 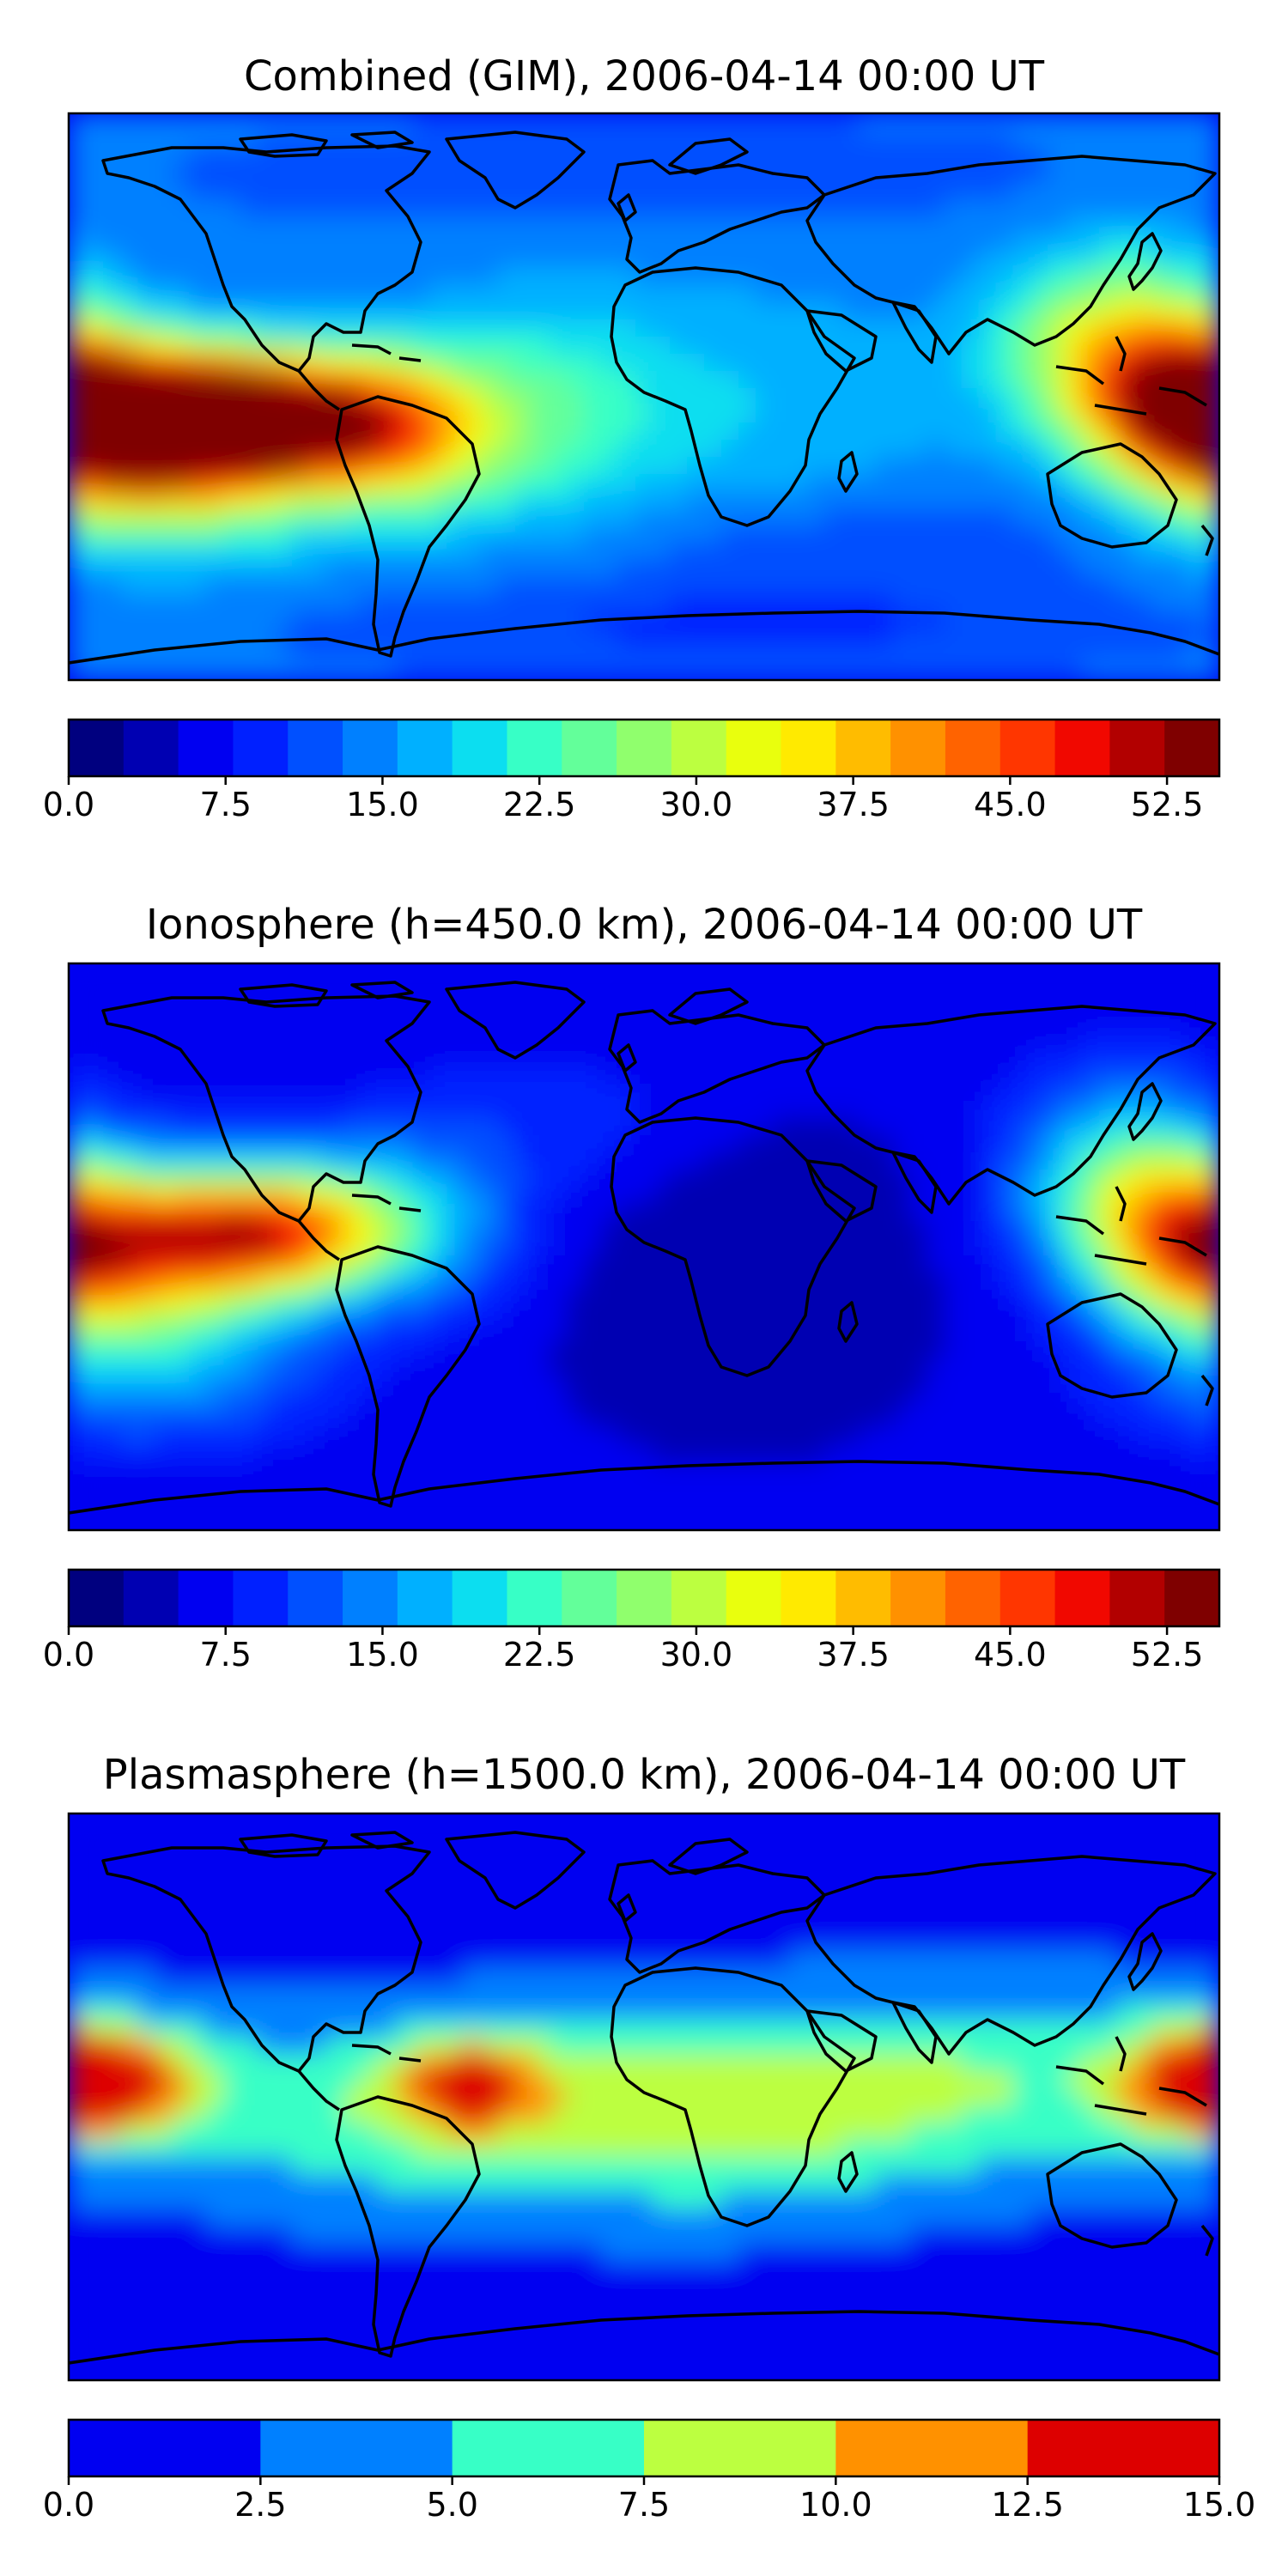 I want to click on colorbar-tick-label: 37.5, so click(x=854, y=1655).